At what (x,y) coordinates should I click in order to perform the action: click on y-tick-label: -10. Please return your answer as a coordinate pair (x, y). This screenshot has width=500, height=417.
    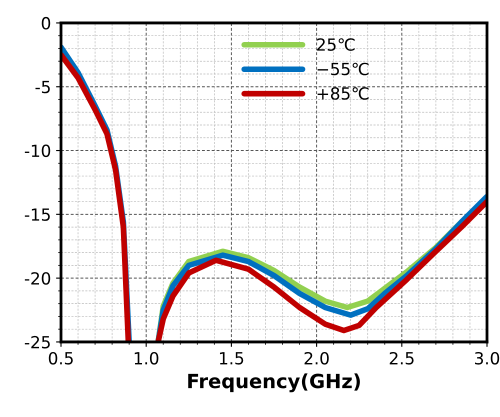
    Looking at the image, I should click on (37, 151).